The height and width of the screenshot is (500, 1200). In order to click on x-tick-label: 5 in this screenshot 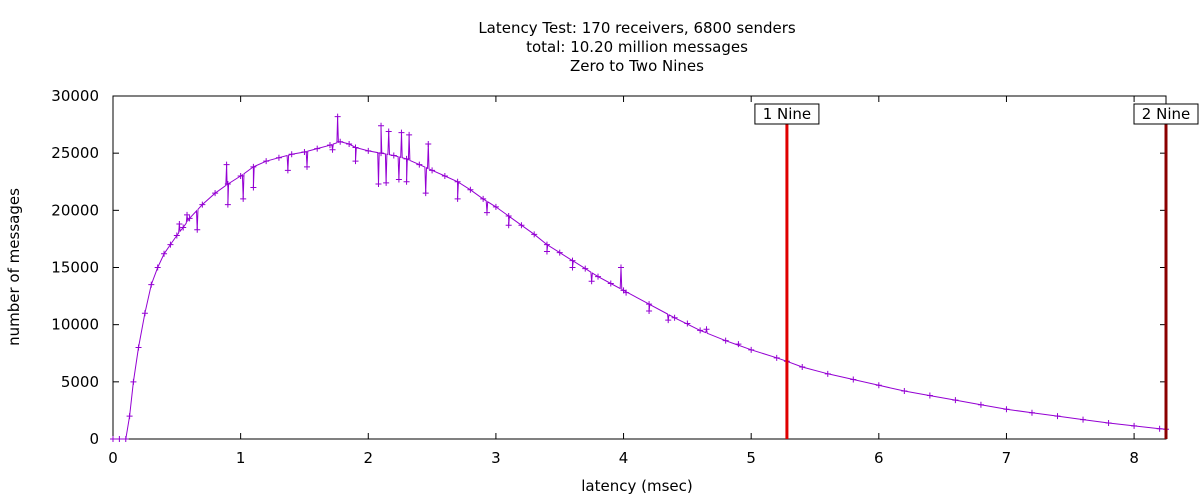, I will do `click(751, 458)`.